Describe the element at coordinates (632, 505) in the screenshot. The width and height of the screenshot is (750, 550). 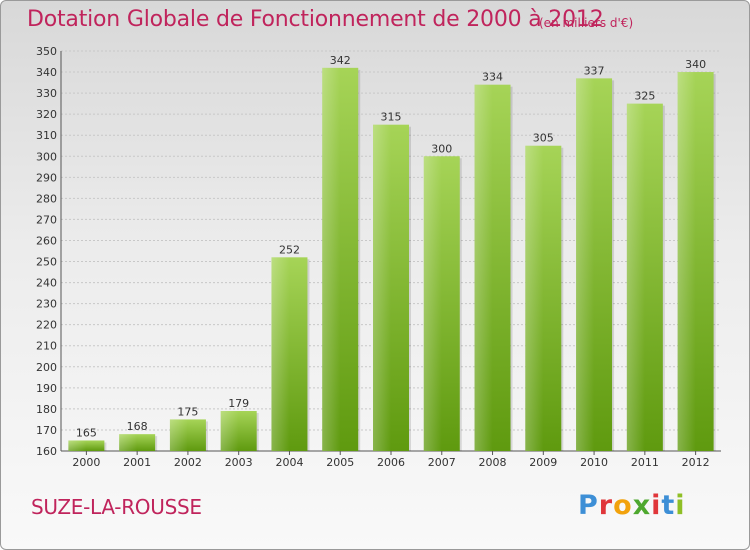
I see `proxiti-logo: Proxiti` at that location.